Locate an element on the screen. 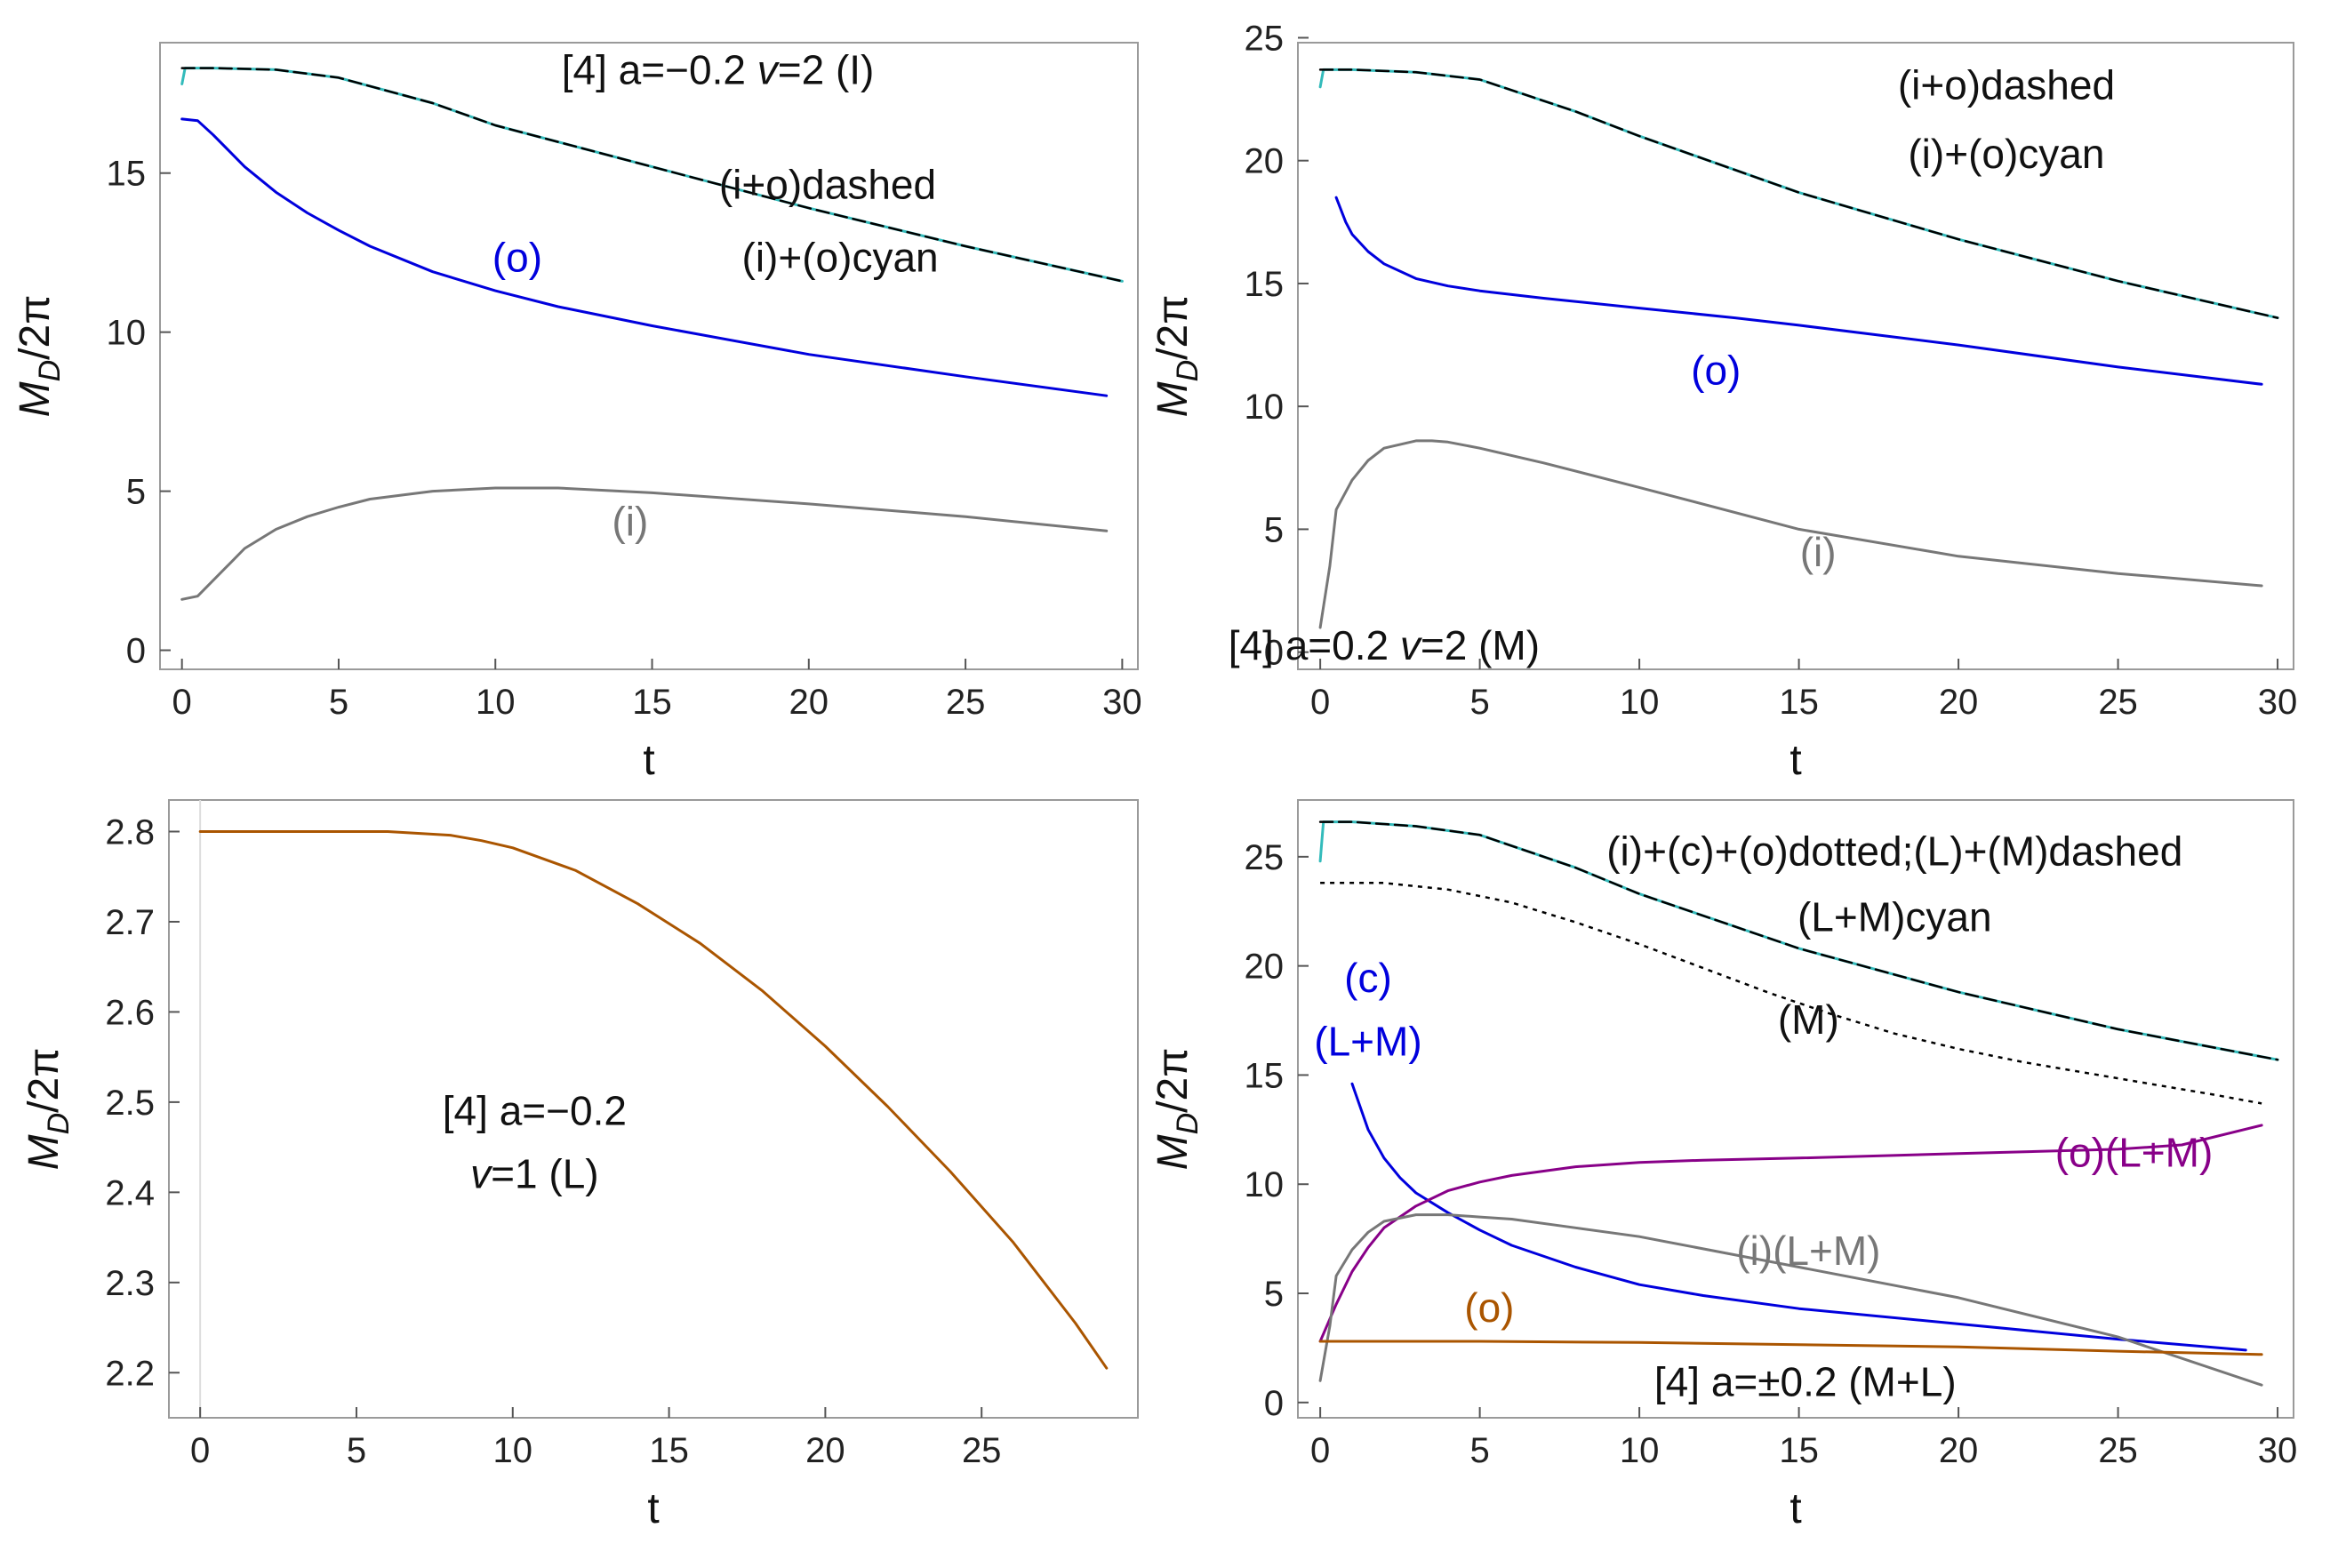  annotation-text: (i) is located at coordinates (630, 522).